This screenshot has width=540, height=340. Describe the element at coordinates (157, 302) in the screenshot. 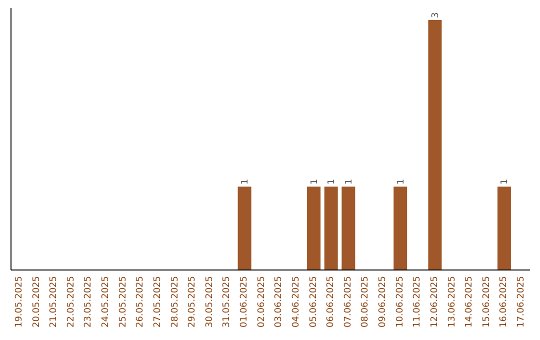

I see `x-tick-label: 27.05.2025` at that location.